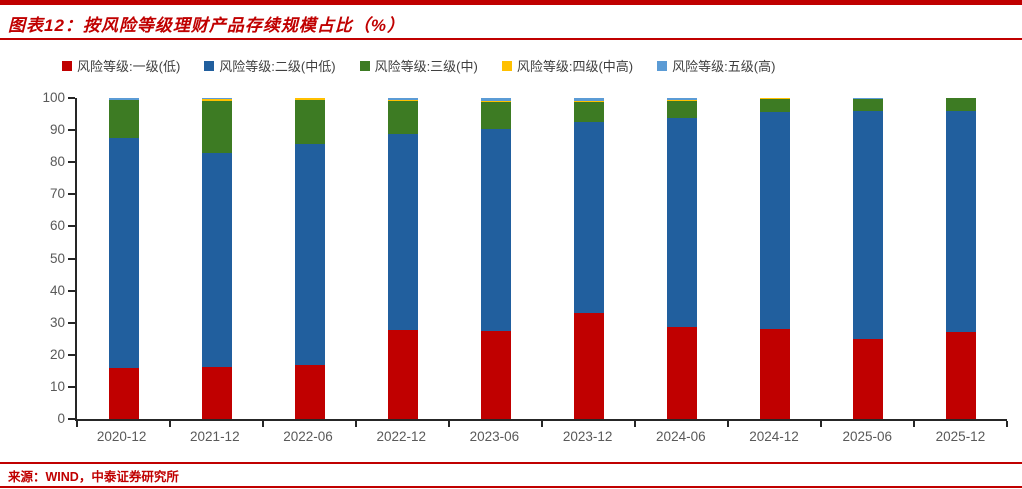 The height and width of the screenshot is (489, 1022). Describe the element at coordinates (57, 258) in the screenshot. I see `y-axis-tick-label: 50` at that location.